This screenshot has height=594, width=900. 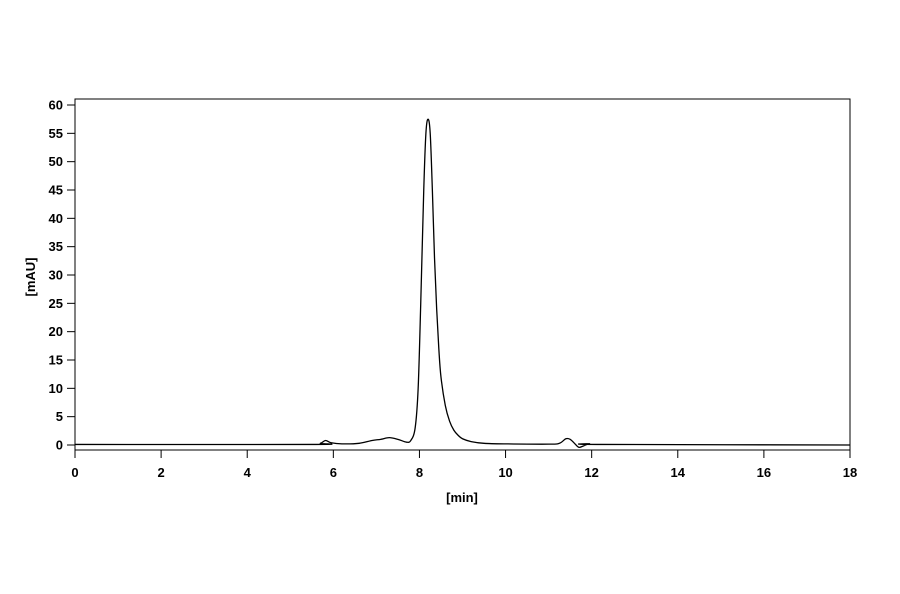 I want to click on y-axis-label: [mAU], so click(x=30, y=277).